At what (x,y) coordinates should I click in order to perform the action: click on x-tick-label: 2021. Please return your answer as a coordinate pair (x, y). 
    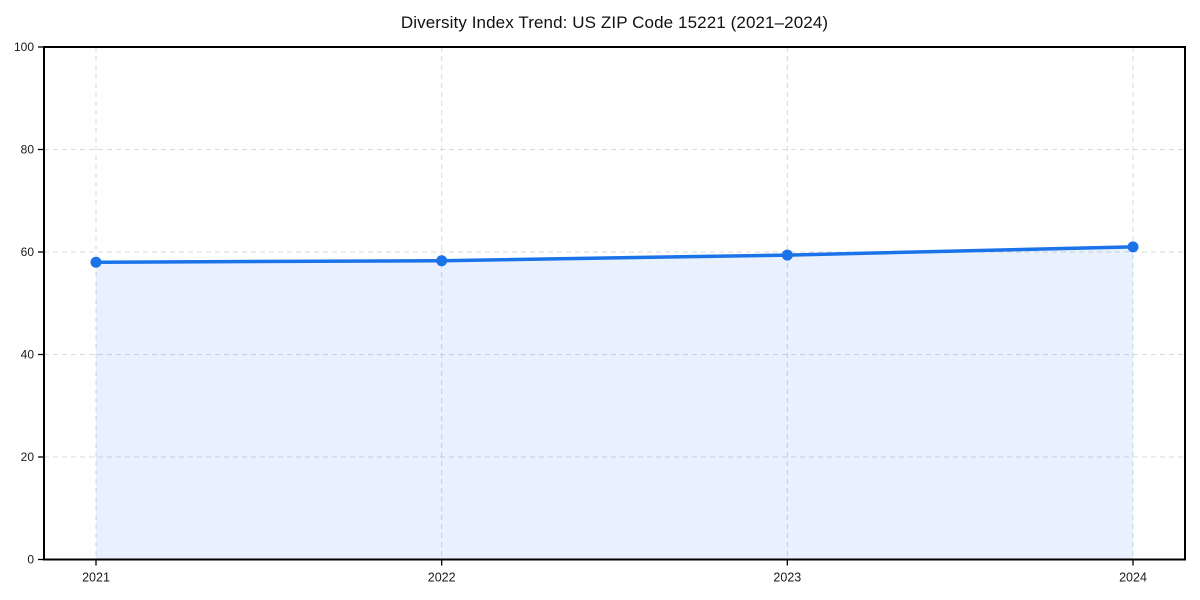
    Looking at the image, I should click on (96, 578).